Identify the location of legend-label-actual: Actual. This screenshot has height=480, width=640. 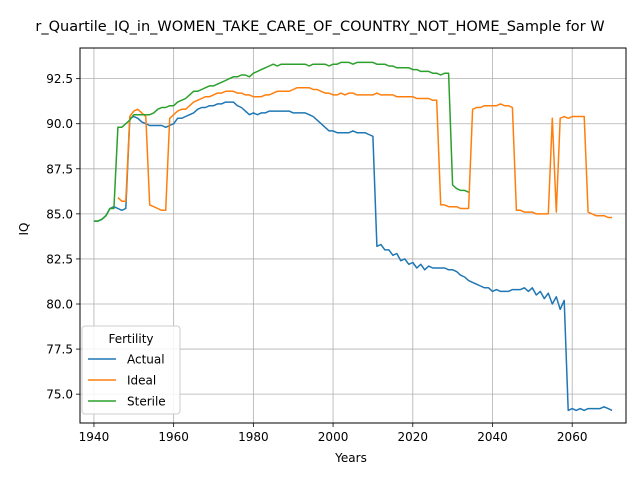
(146, 360).